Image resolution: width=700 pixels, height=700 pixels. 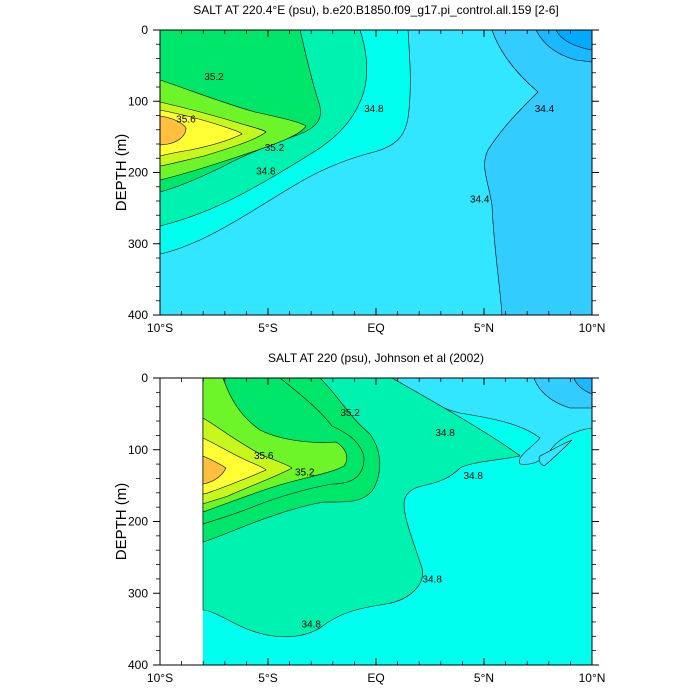 What do you see at coordinates (555, 453) in the screenshot?
I see `bottom-fill-east-pocket` at bounding box center [555, 453].